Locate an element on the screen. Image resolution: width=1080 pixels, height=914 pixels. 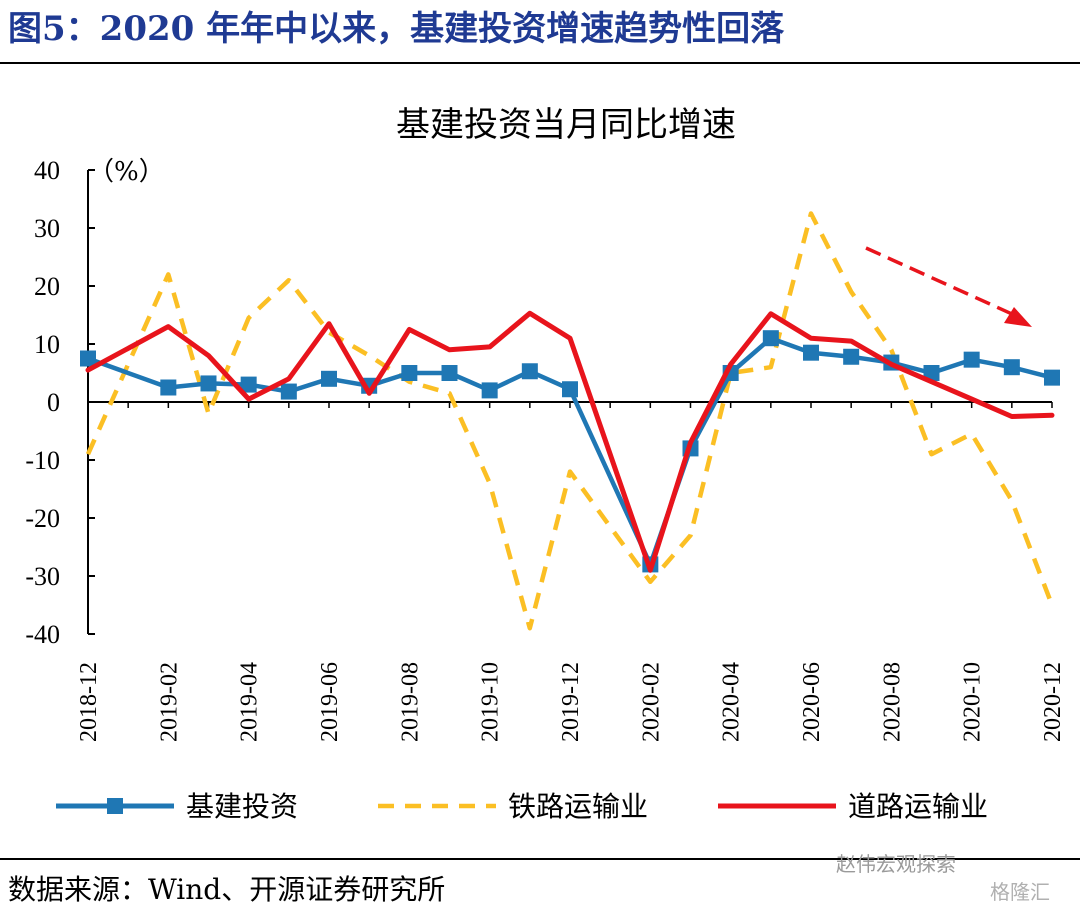
y-tick-label: -30 is located at coordinates (42, 576).